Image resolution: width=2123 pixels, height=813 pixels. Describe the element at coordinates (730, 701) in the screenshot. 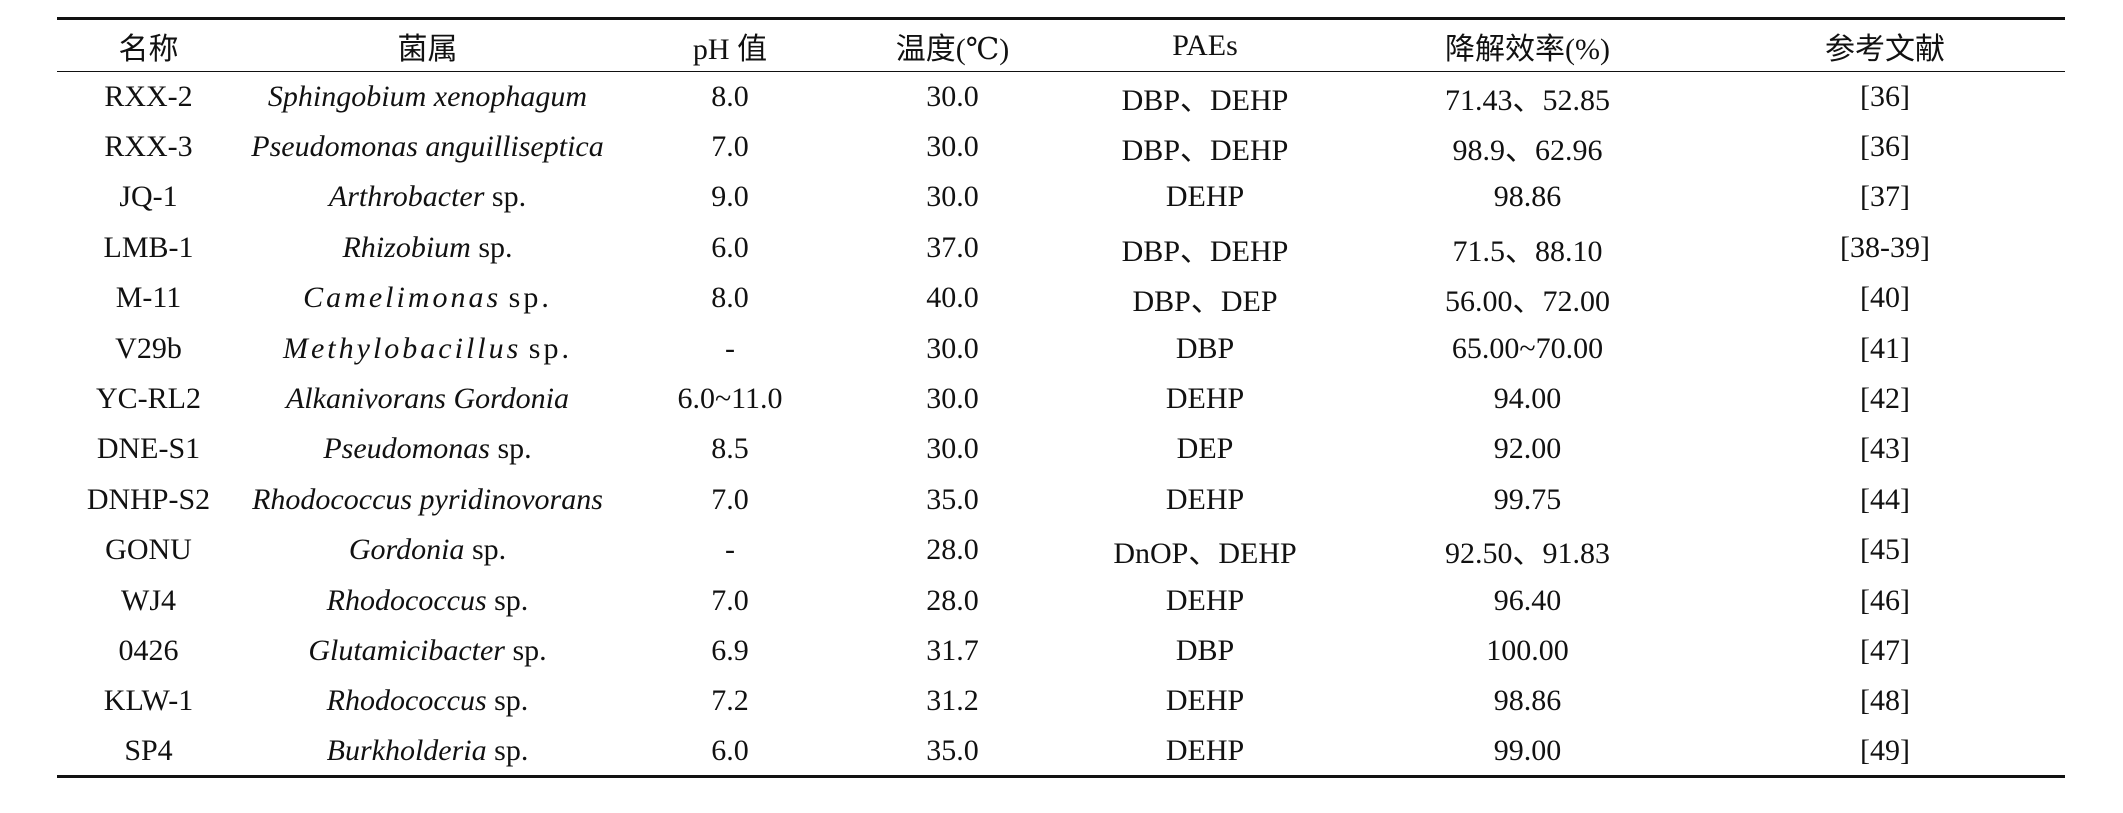

I see `cell-ph: 7.2` at that location.